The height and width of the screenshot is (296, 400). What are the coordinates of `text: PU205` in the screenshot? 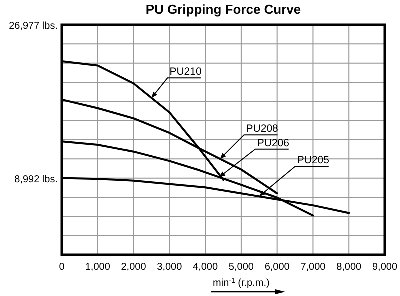 It's located at (313, 160).